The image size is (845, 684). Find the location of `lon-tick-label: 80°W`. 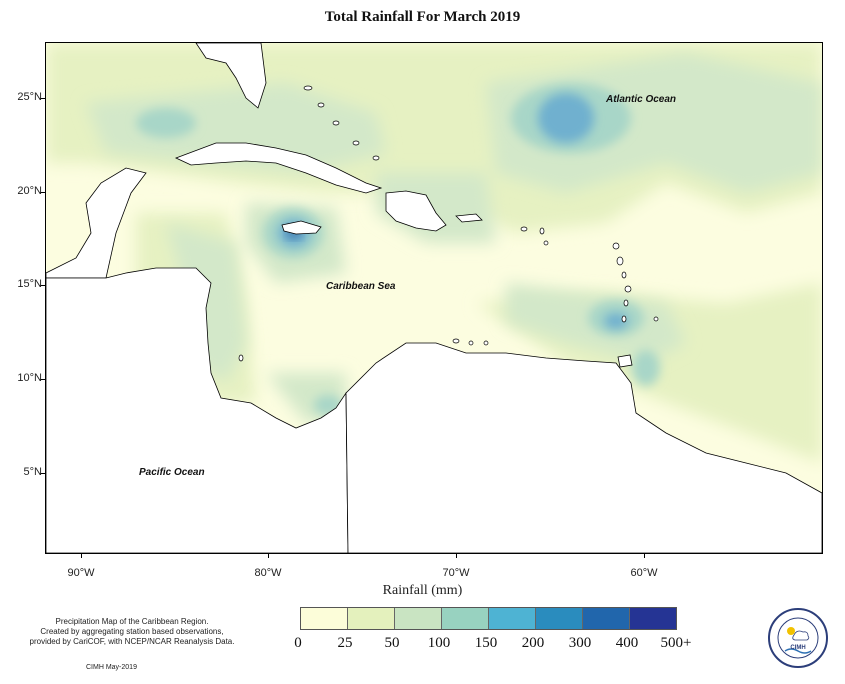

lon-tick-label: 80°W is located at coordinates (268, 573).